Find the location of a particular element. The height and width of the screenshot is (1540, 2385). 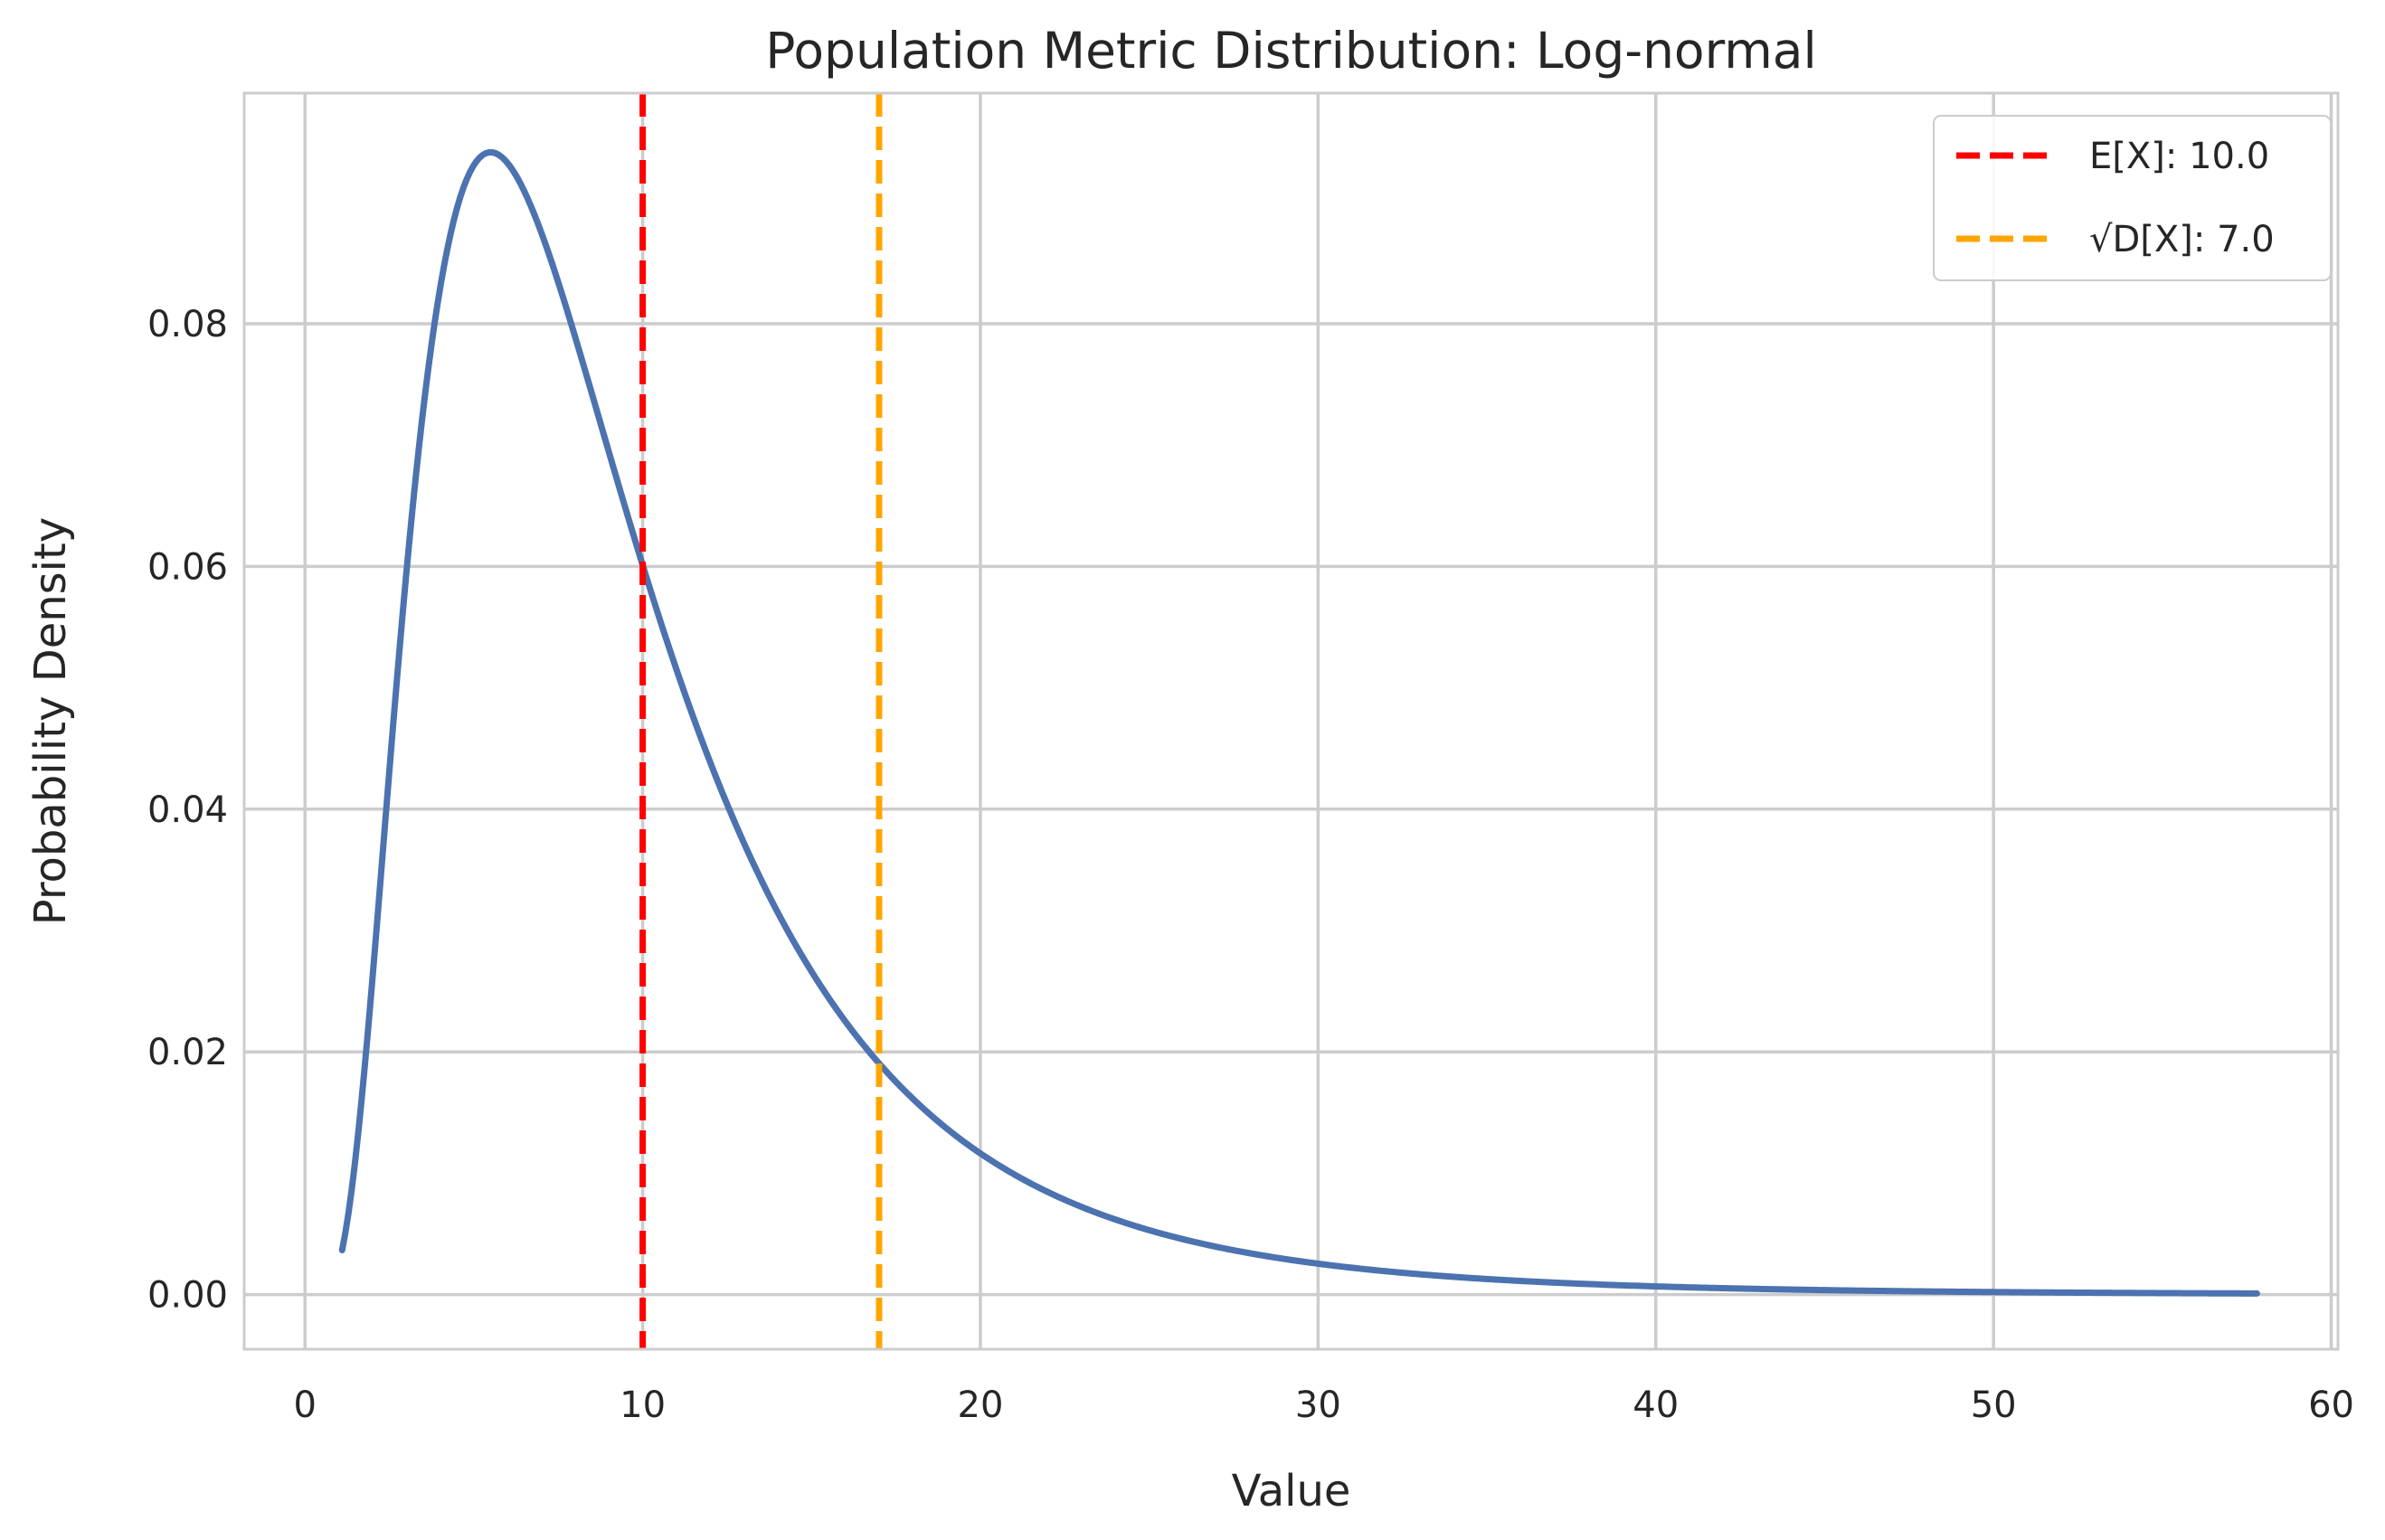

x-tick-label: 30 is located at coordinates (1318, 1405).